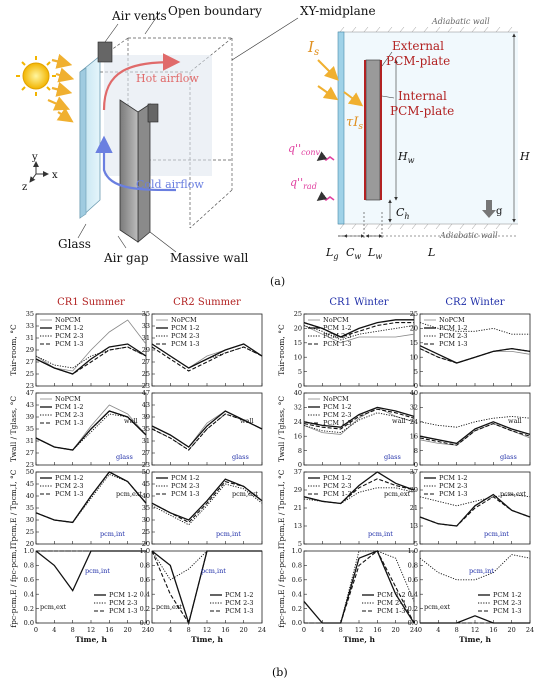  I want to click on y-tick-label: 1.0, so click(145, 551).